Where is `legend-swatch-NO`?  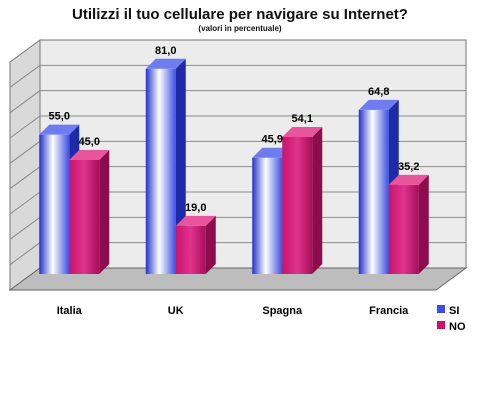
legend-swatch-NO is located at coordinates (441, 325).